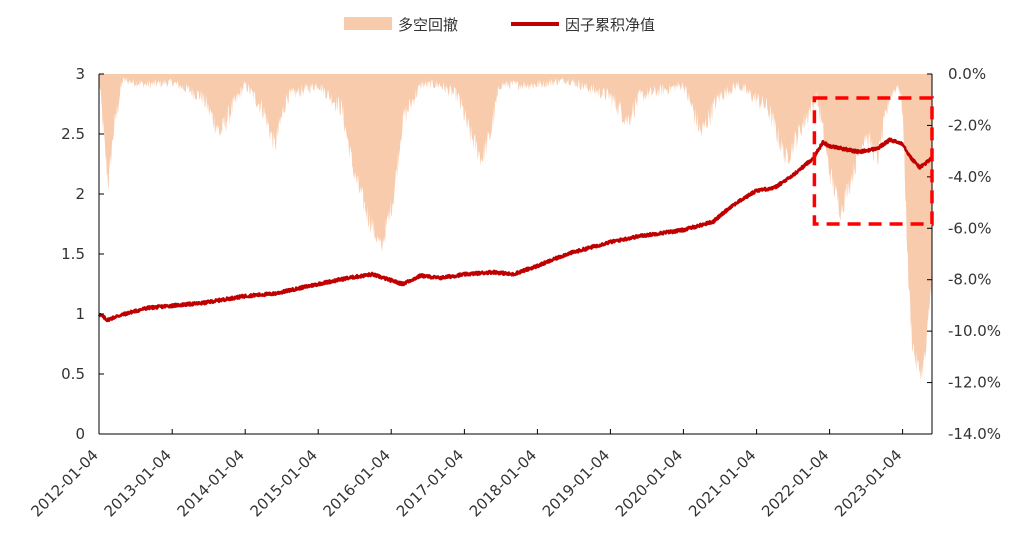 The image size is (1026, 559). What do you see at coordinates (80, 314) in the screenshot?
I see `y-left-tick-label: 1` at bounding box center [80, 314].